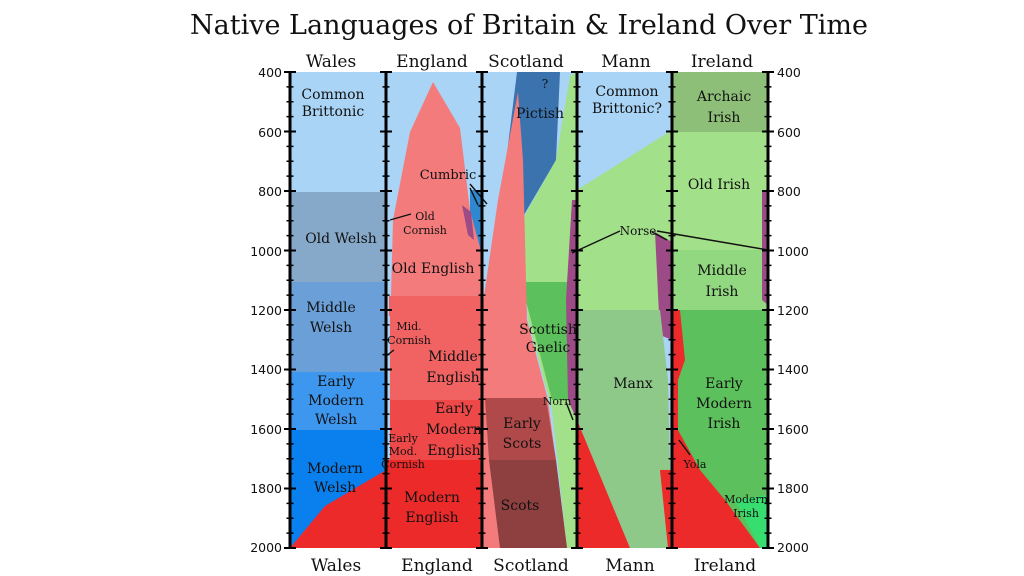 This screenshot has height=576, width=1024. I want to click on region-modern-english, so click(434, 504).